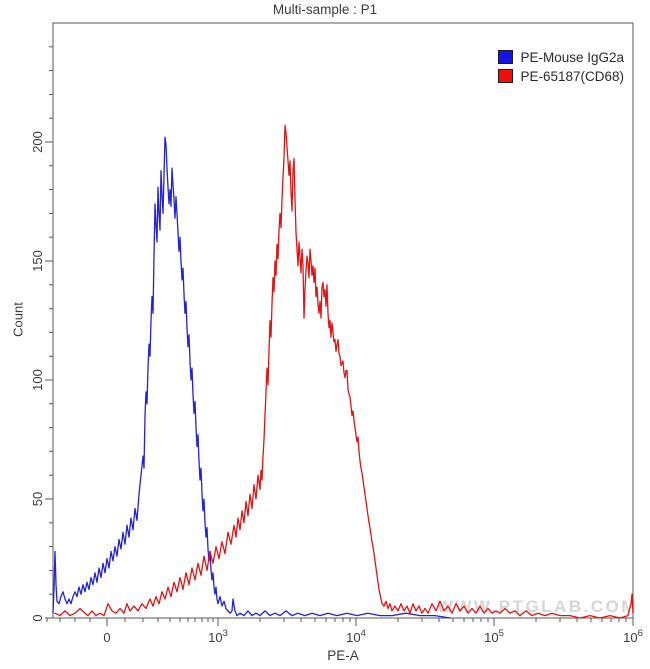 Image resolution: width=650 pixels, height=669 pixels. Describe the element at coordinates (561, 66) in the screenshot. I see `legend: PE-Mouse IgG2a PE-65187(CD68)` at that location.